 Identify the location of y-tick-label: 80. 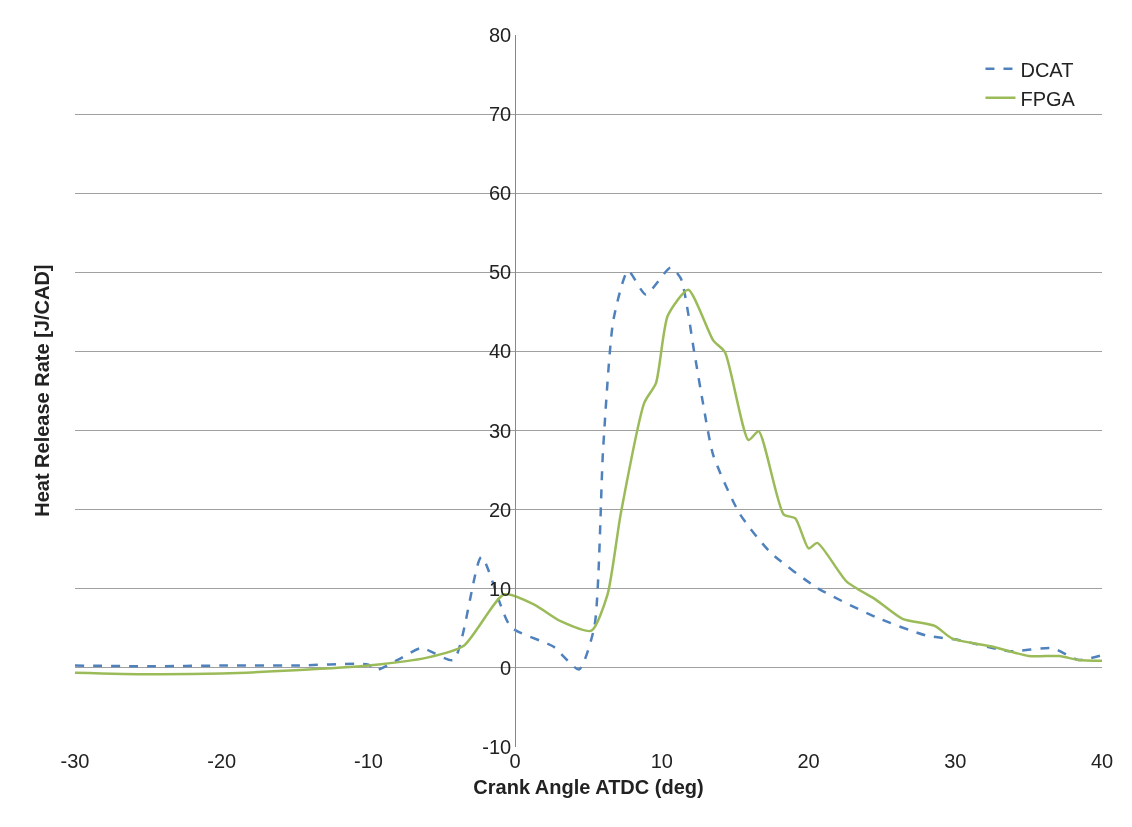
(500, 35).